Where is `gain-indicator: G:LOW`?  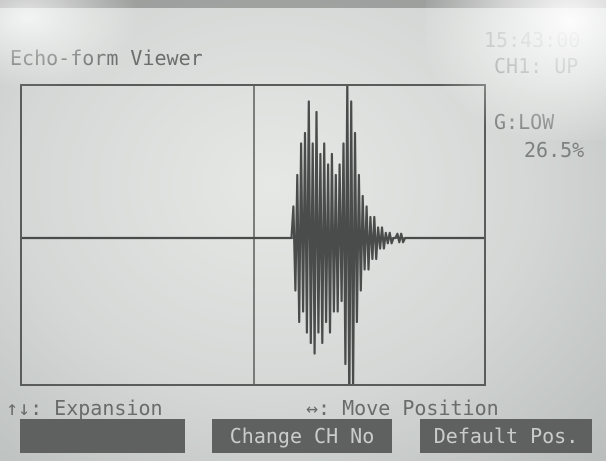
gain-indicator: G:LOW is located at coordinates (524, 122).